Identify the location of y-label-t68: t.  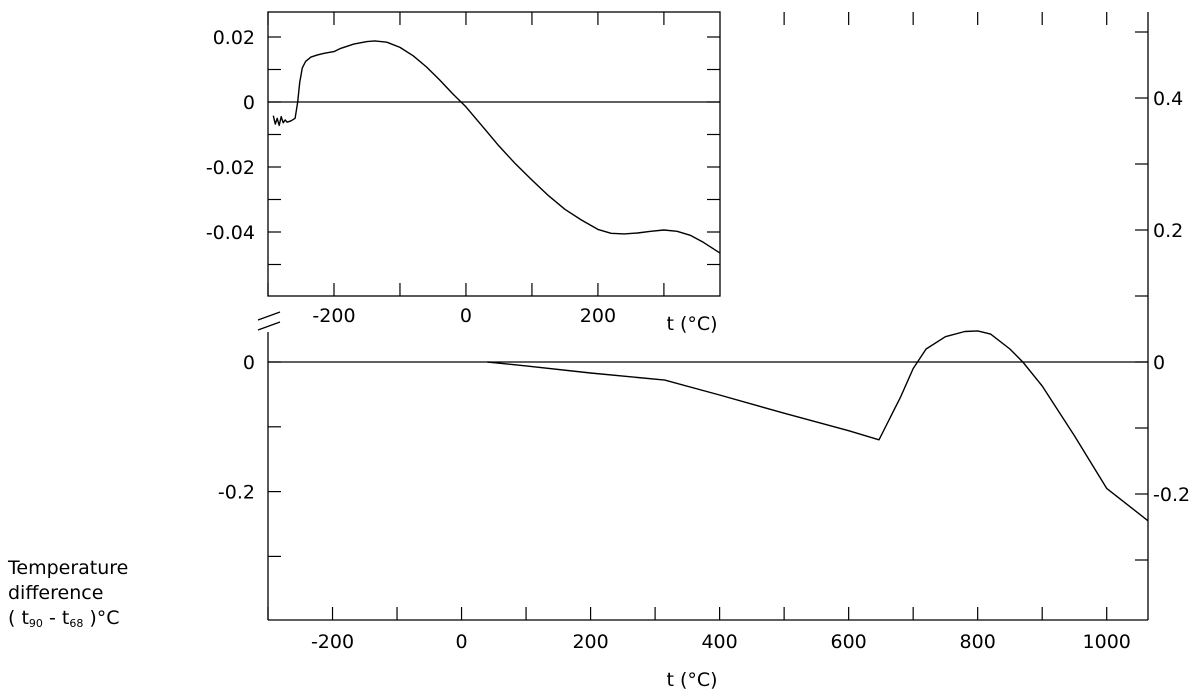
(65, 618).